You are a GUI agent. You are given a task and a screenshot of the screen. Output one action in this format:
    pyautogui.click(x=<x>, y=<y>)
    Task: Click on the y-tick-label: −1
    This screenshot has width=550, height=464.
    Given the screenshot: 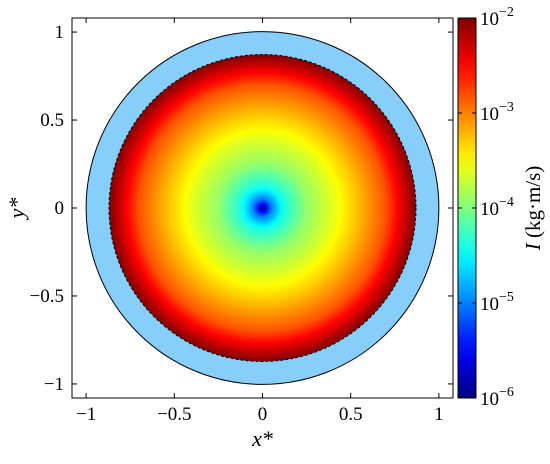 What is the action you would take?
    pyautogui.click(x=54, y=384)
    